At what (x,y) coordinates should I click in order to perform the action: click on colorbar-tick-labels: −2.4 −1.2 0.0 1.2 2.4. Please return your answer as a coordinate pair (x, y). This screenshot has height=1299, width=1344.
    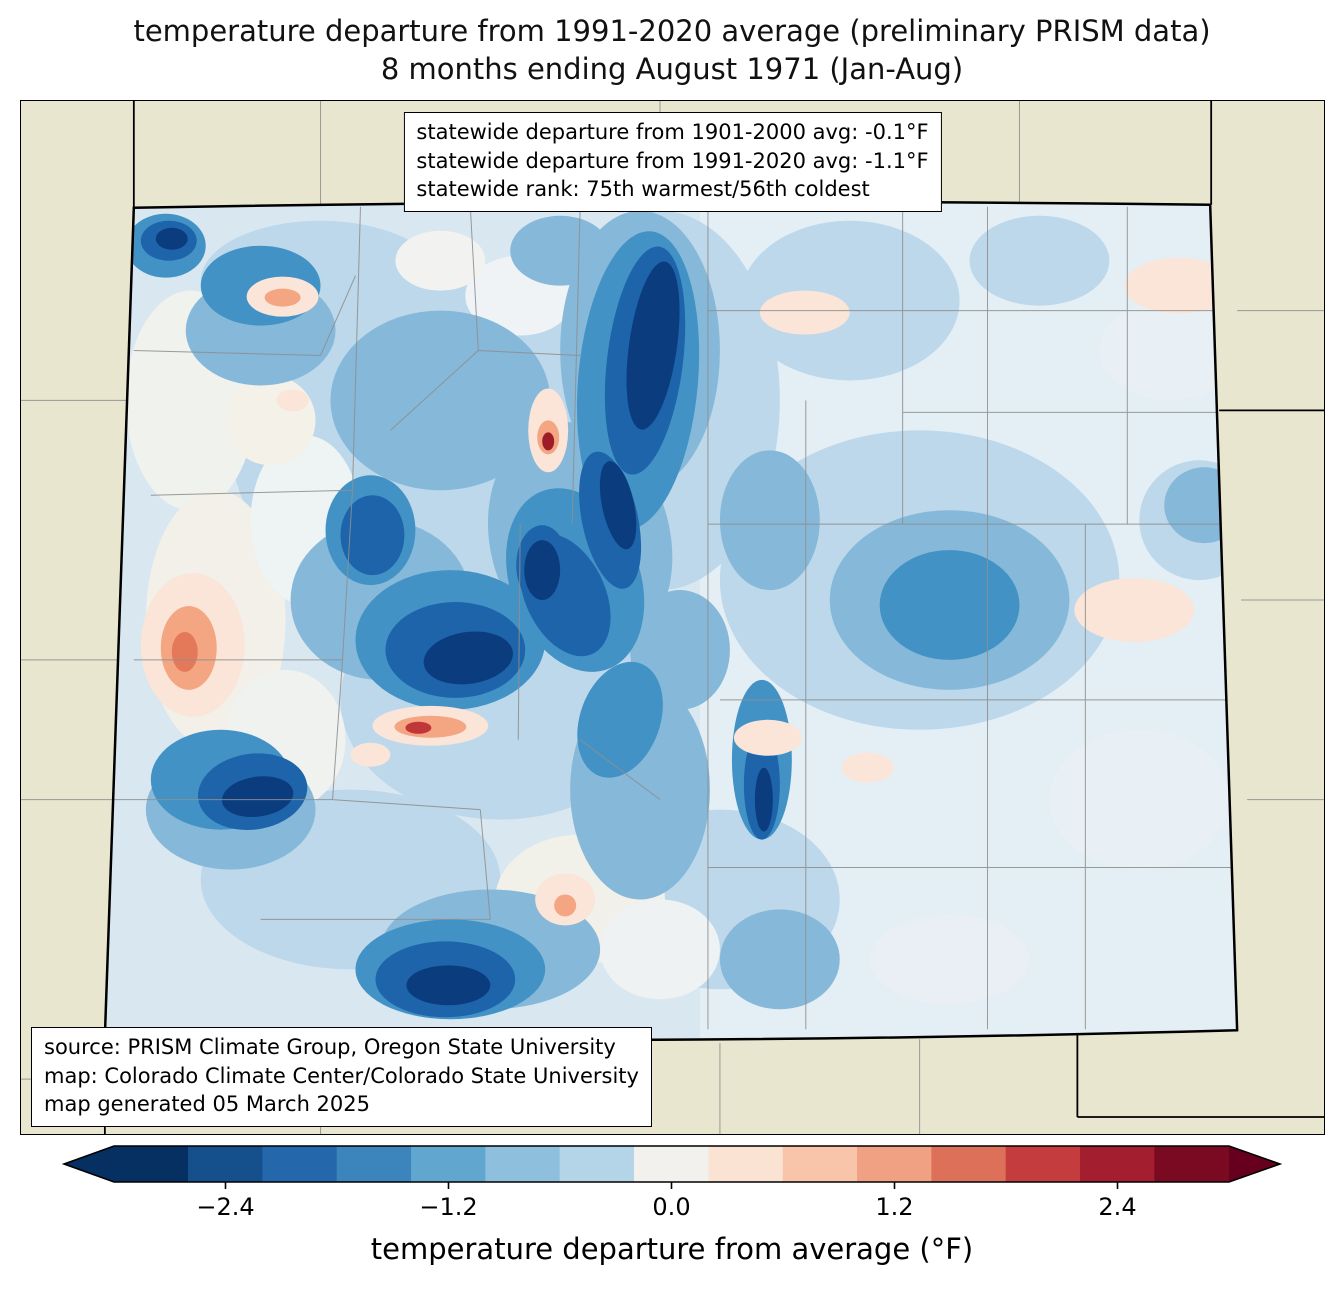
    Looking at the image, I should click on (672, 1207).